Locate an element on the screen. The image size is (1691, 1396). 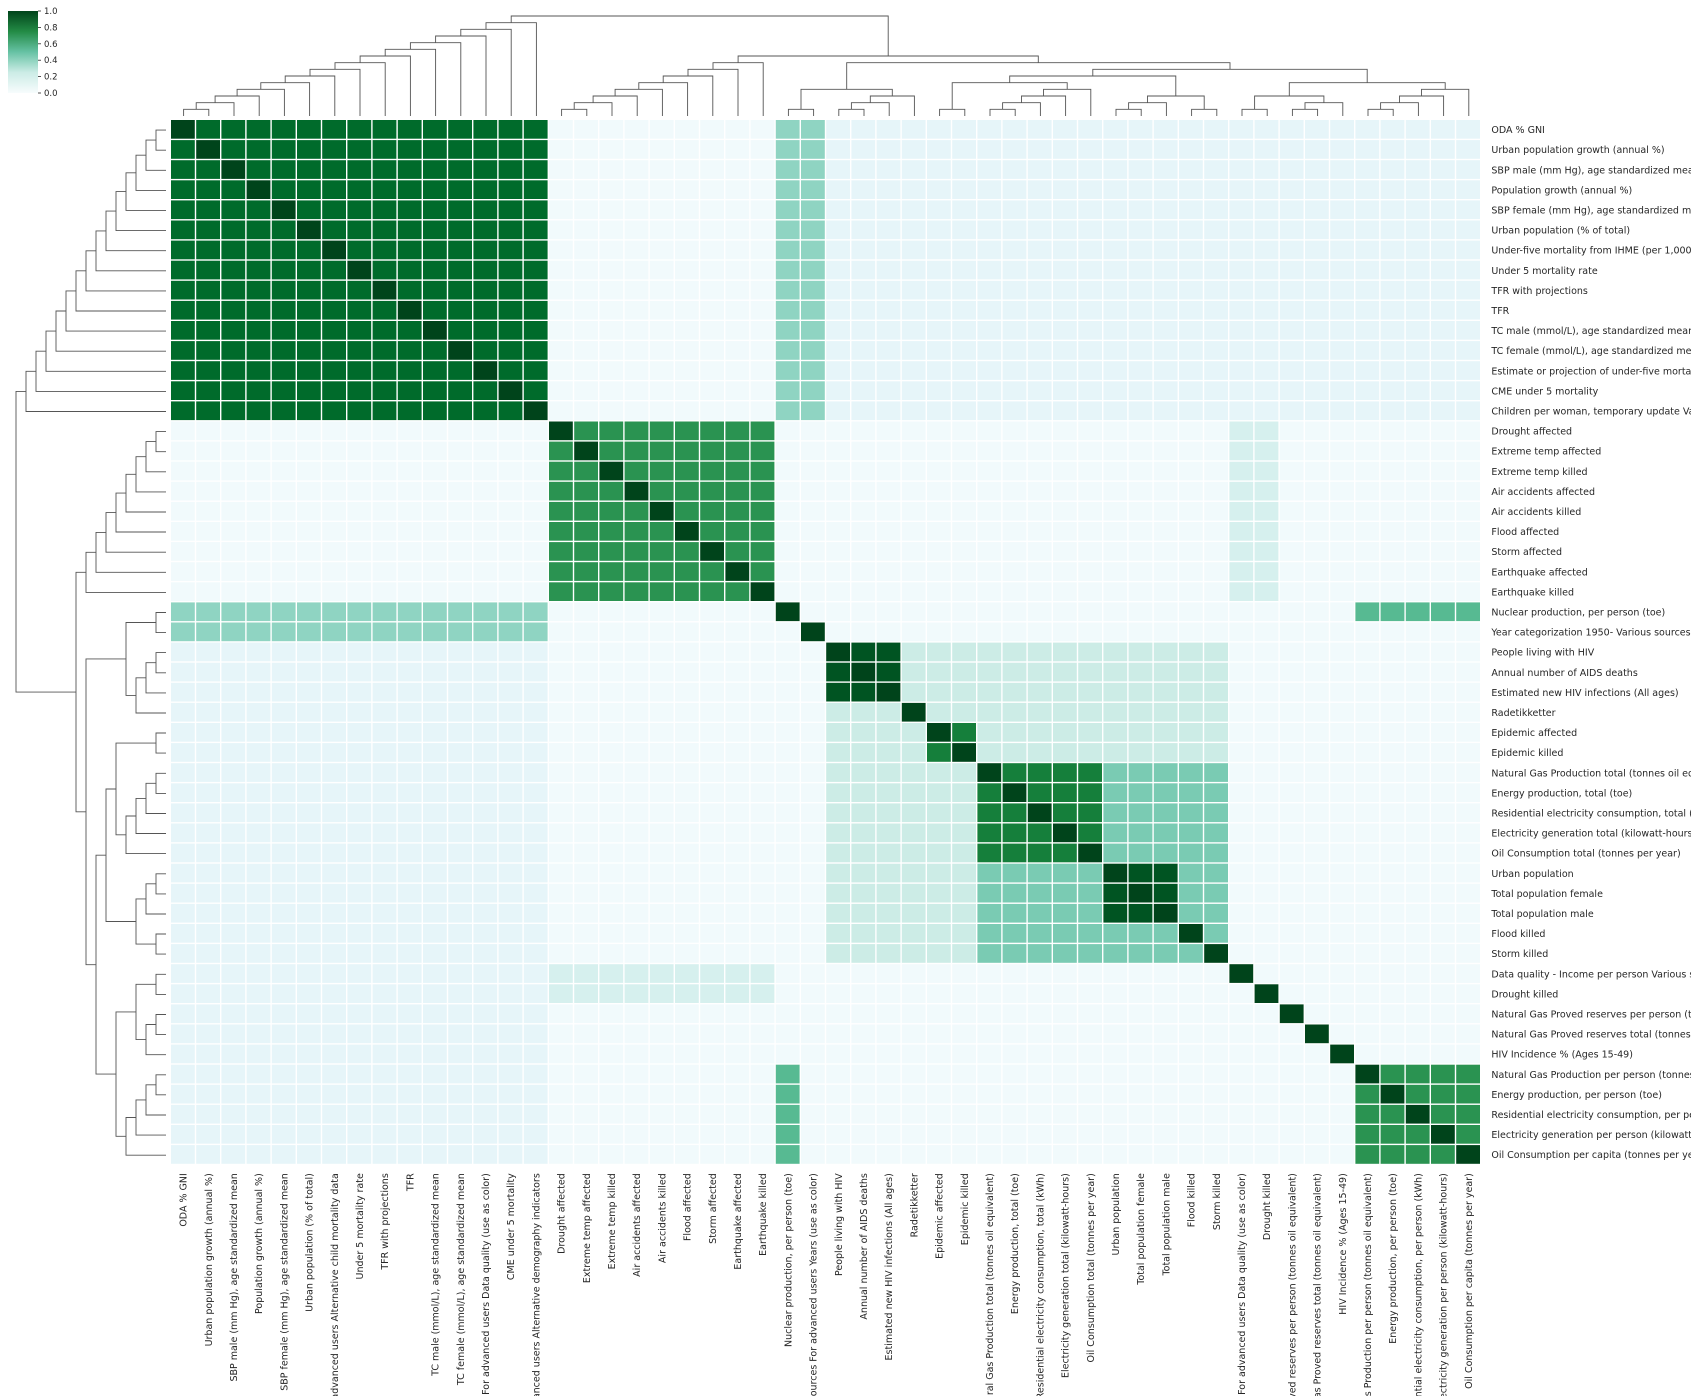
row-tick-label: Urban population (% of total) is located at coordinates (1560, 231).